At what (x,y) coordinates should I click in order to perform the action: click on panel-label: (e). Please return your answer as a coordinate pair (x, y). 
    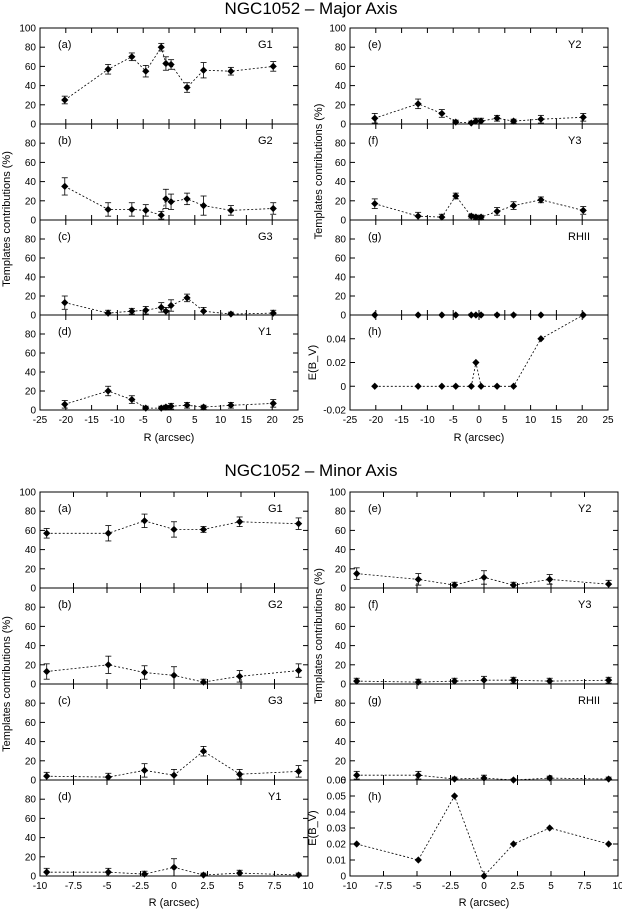
    Looking at the image, I should click on (374, 509).